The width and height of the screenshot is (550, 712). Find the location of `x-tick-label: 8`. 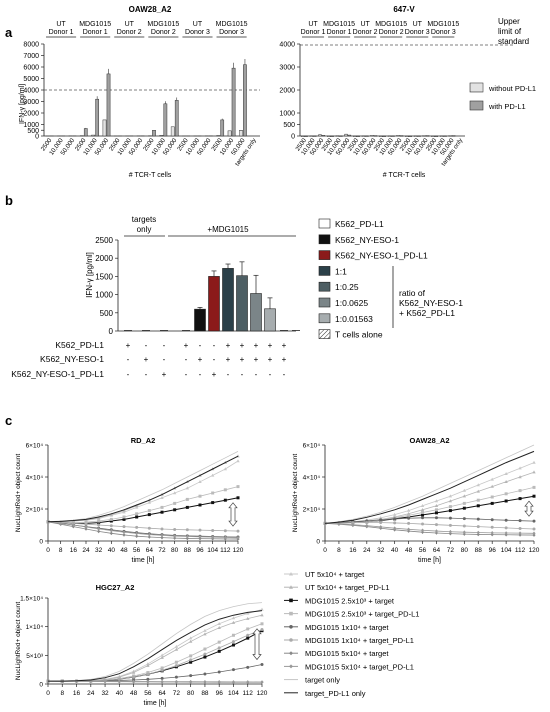

x-tick-label: 8 is located at coordinates (61, 550).